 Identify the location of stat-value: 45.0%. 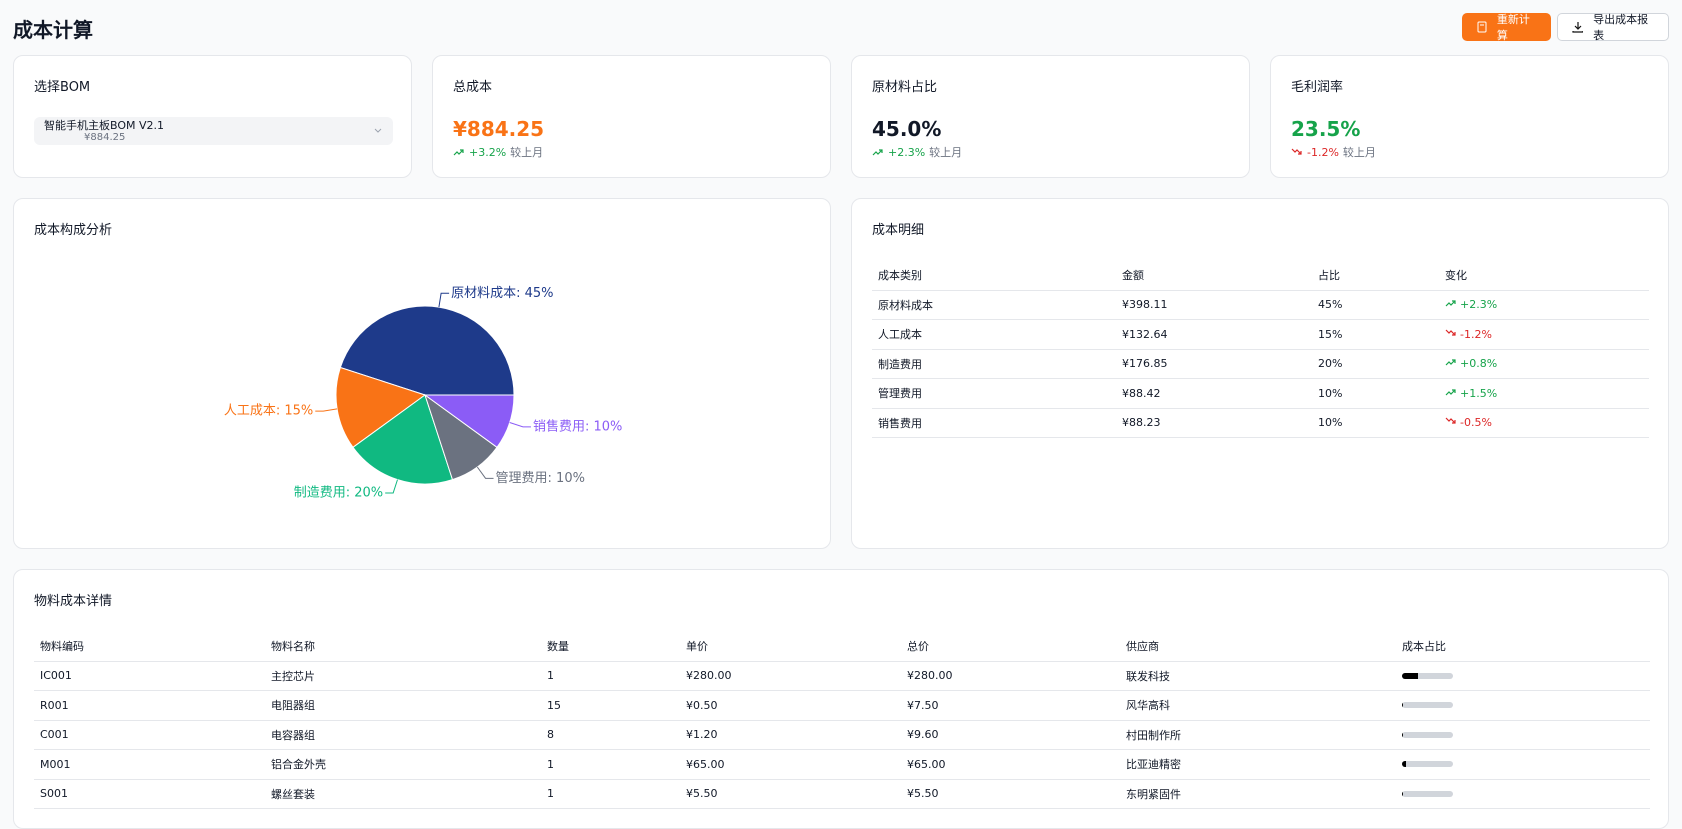
(906, 129).